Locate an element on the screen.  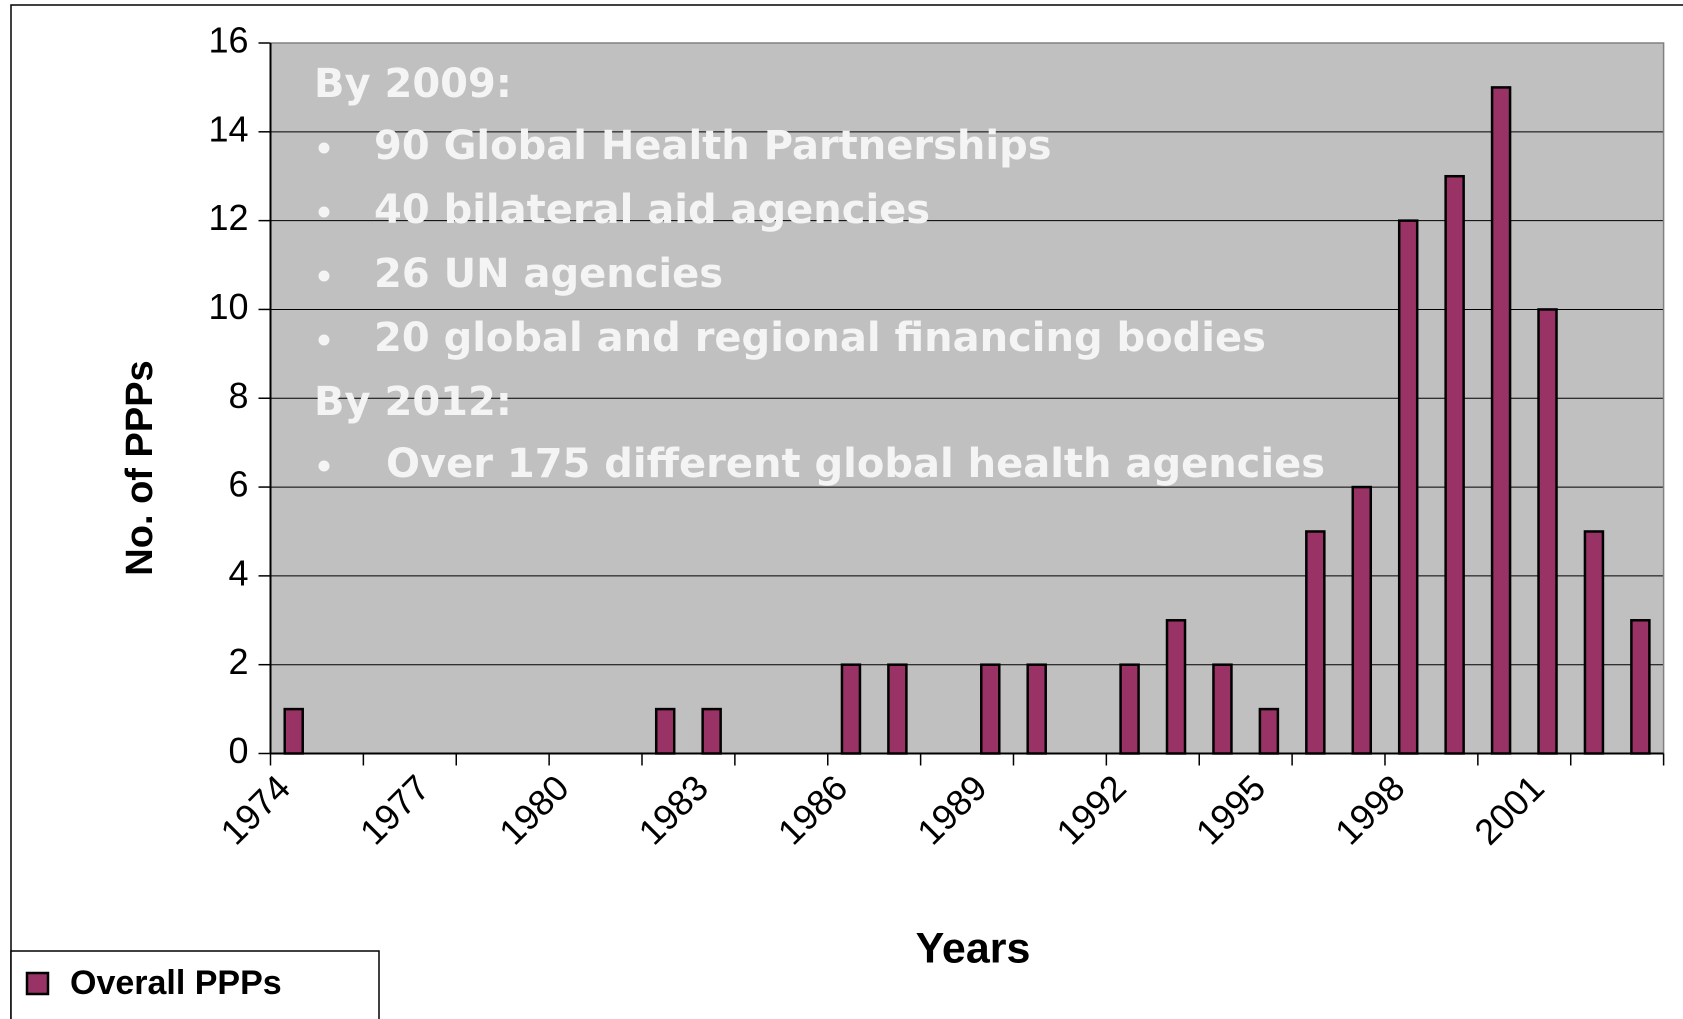
annotation-heading: By 2009: is located at coordinates (413, 84).